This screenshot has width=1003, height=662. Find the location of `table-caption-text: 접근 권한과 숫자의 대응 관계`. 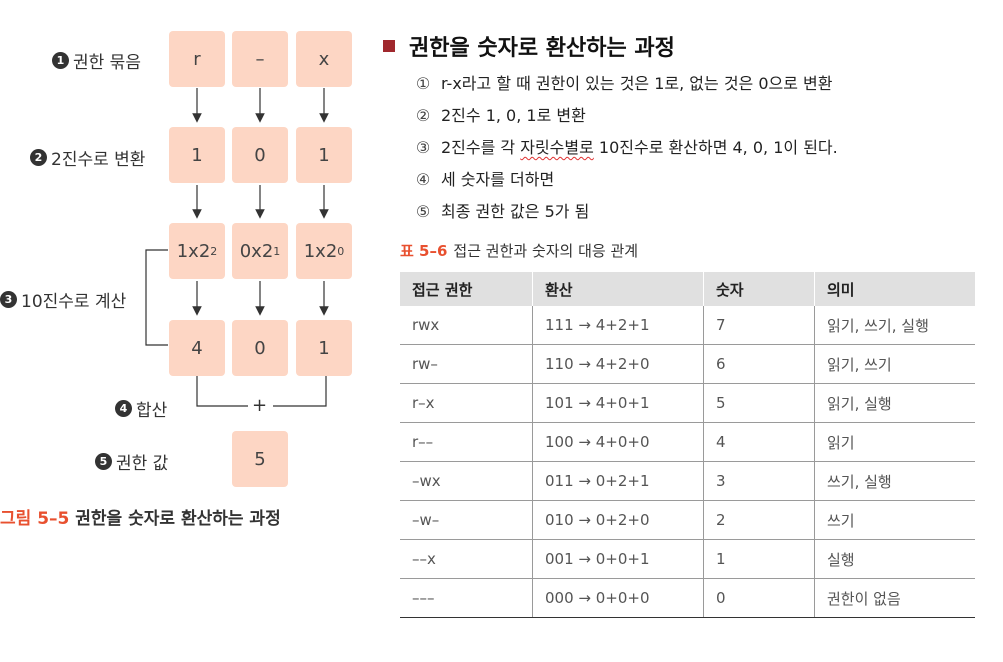

table-caption-text: 접근 권한과 숫자의 대응 관계 is located at coordinates (546, 251).